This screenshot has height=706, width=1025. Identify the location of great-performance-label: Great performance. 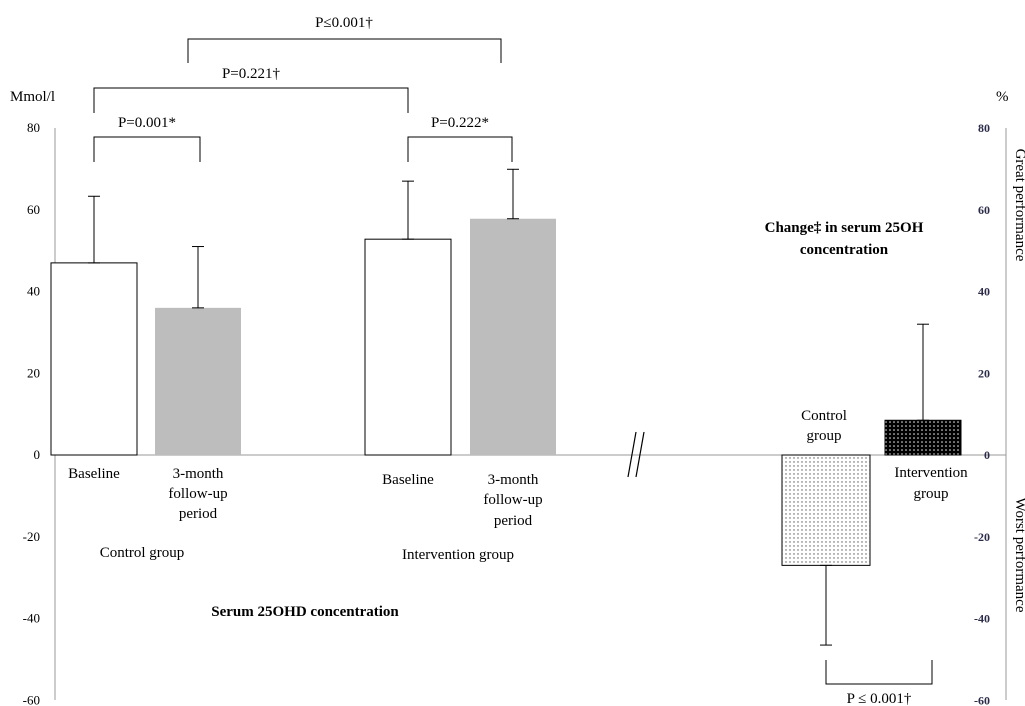
(1018, 205).